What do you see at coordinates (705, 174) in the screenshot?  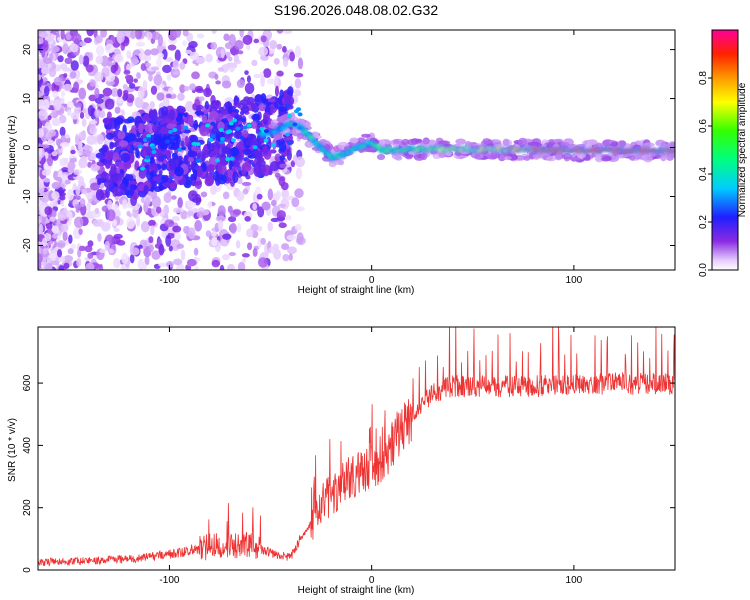 I see `colorbar-ticks: 0.0 0.2 0.4 0.6 0.8` at bounding box center [705, 174].